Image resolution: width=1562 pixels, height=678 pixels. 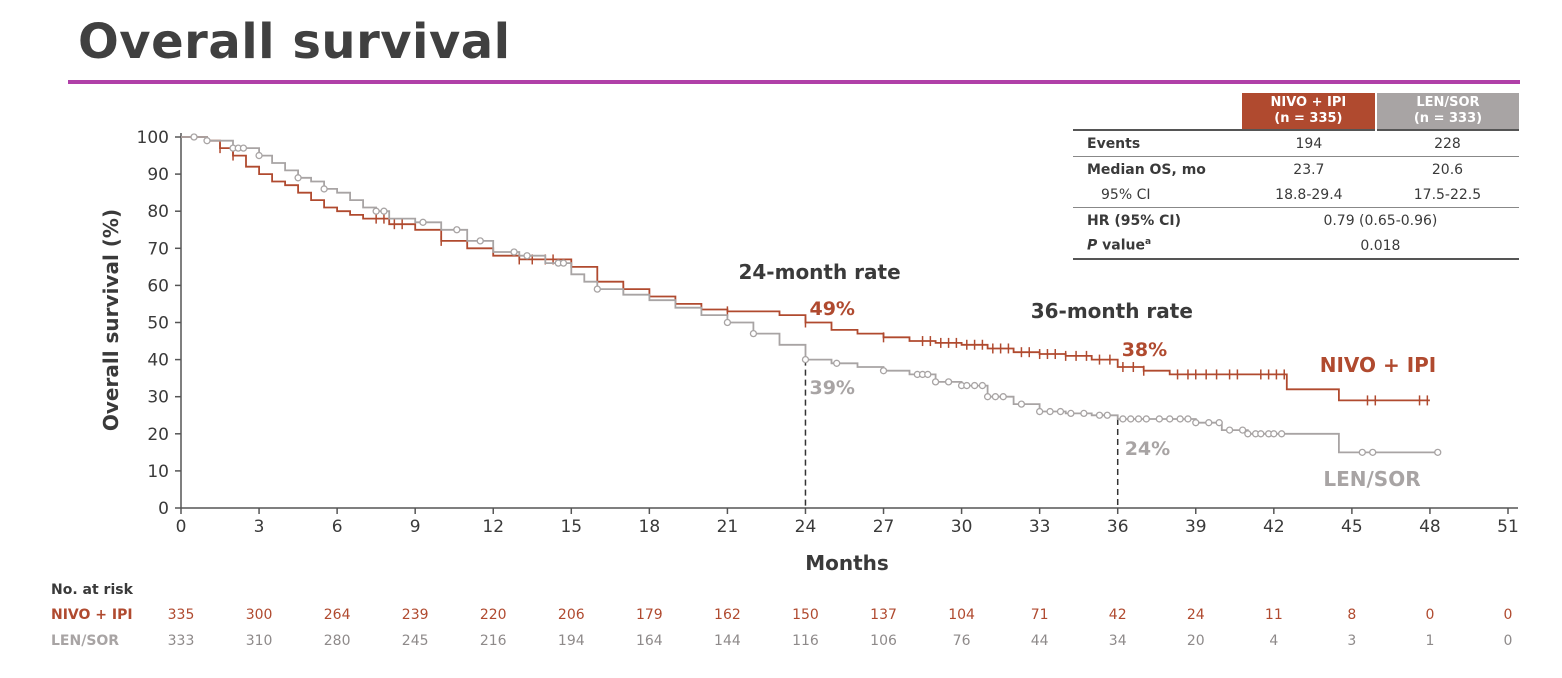 What do you see at coordinates (805, 641) in the screenshot?
I see `risk-len-value: 116` at bounding box center [805, 641].